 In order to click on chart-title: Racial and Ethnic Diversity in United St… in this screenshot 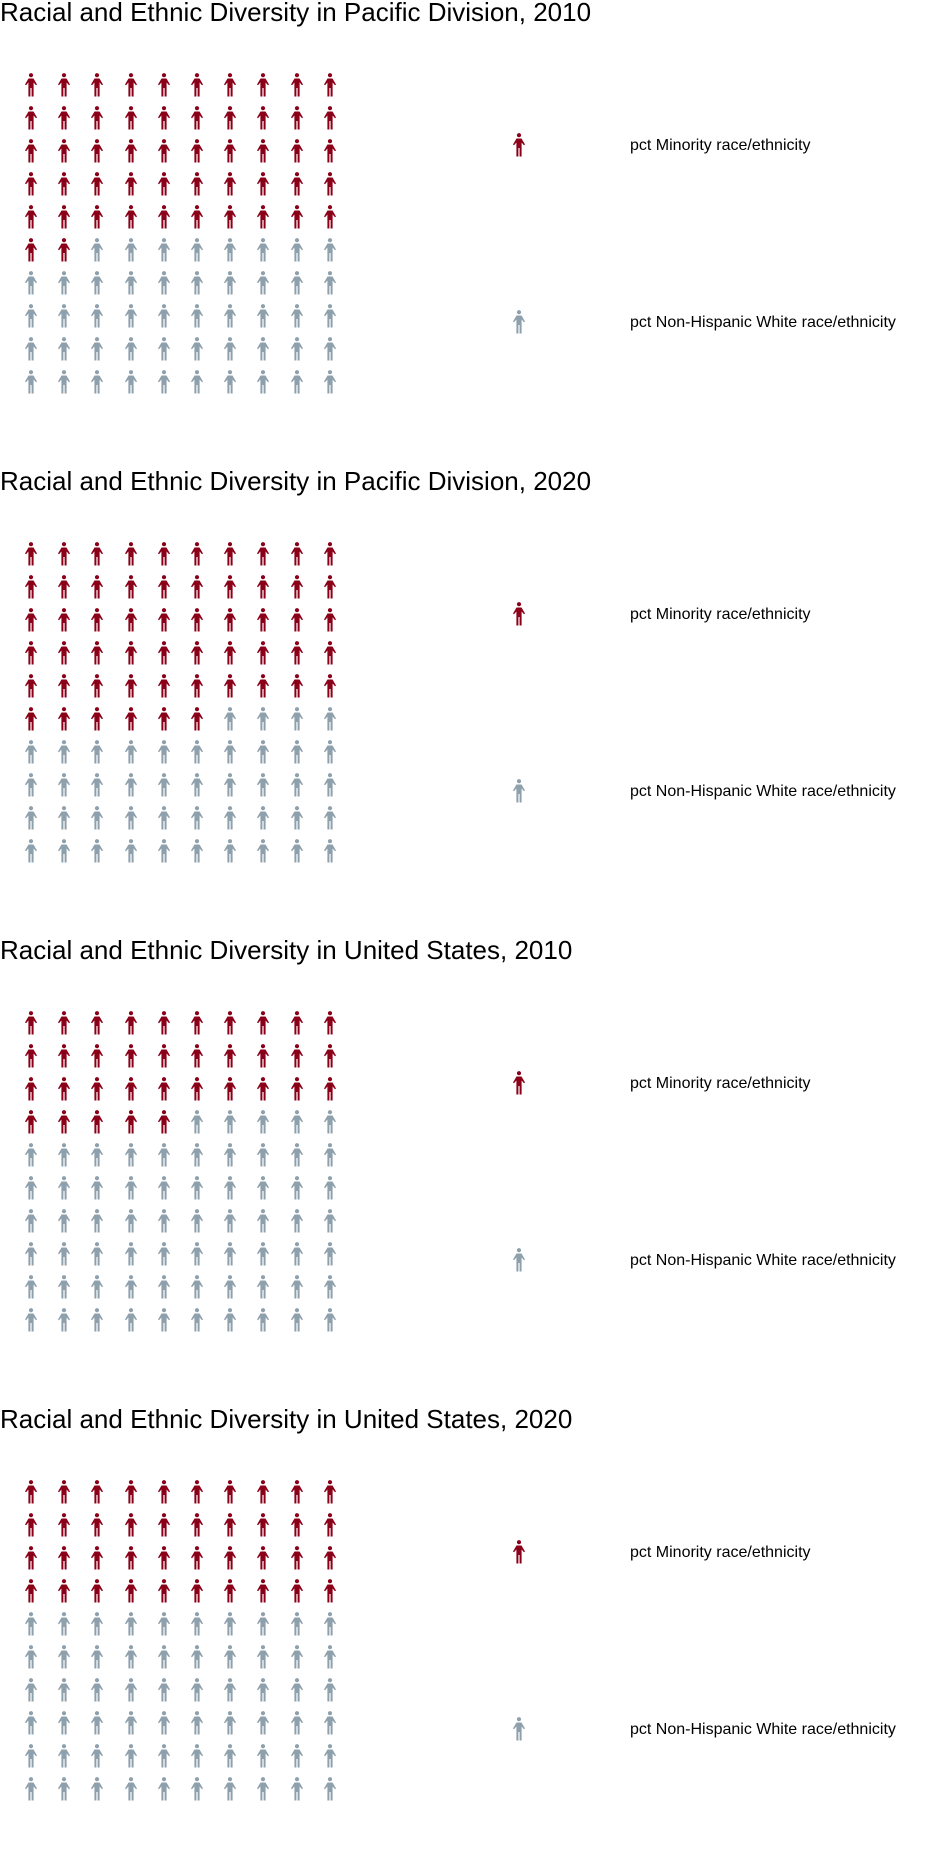, I will do `click(286, 1419)`.